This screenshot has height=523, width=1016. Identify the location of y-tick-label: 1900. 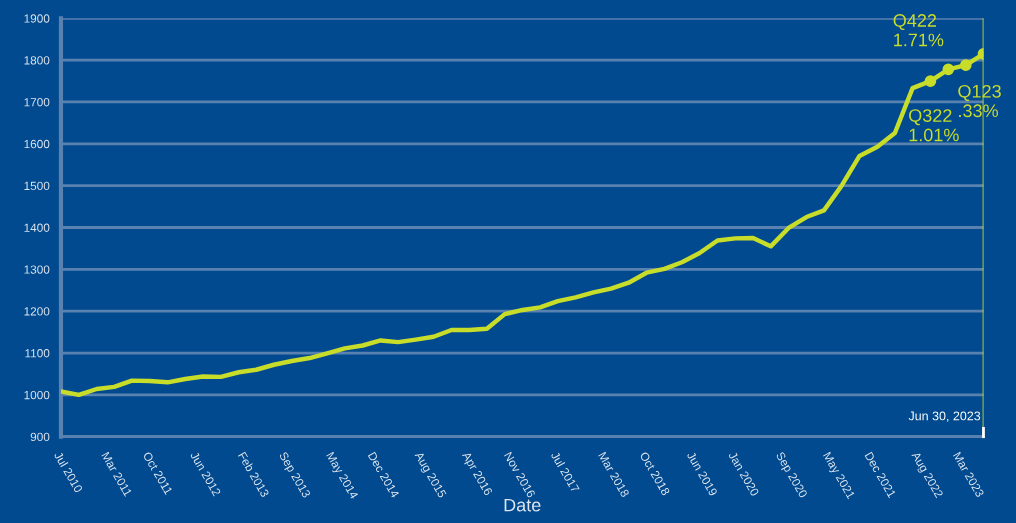
(37, 18).